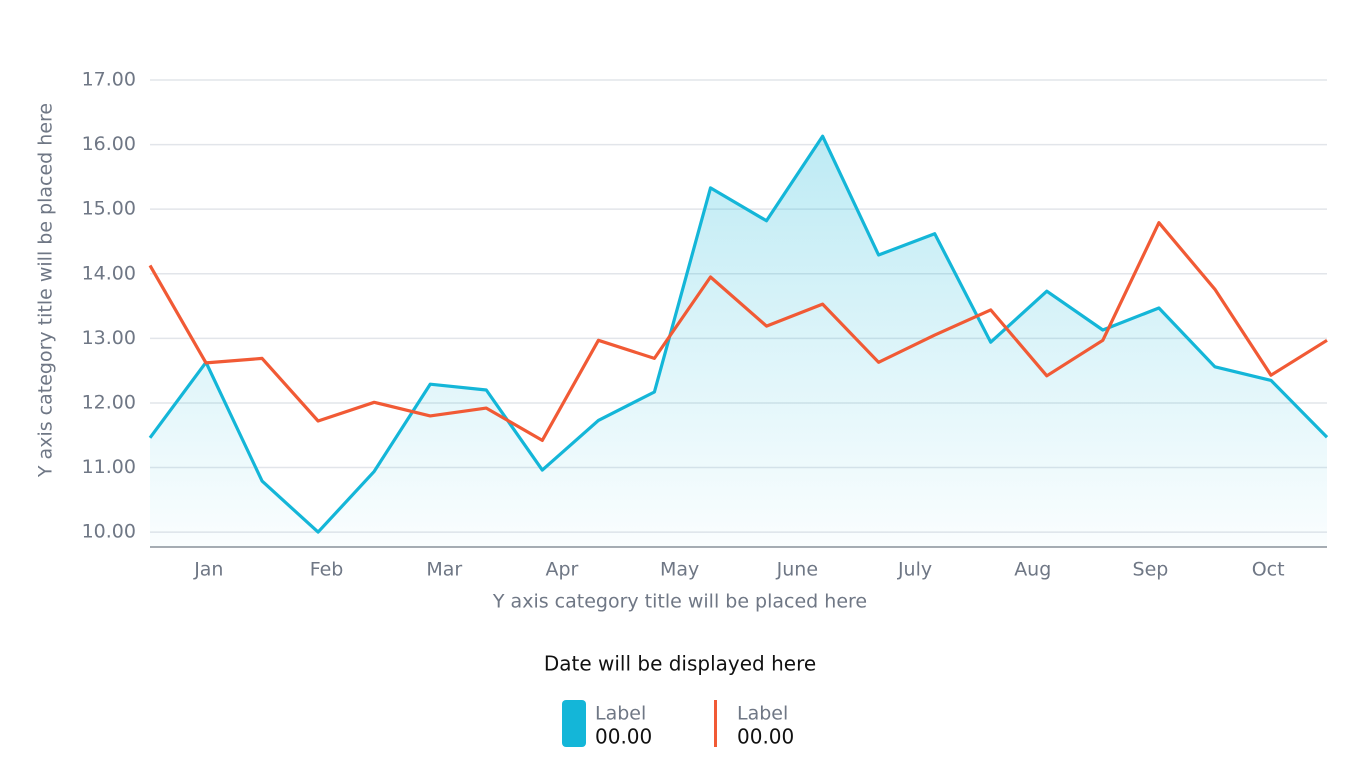 The height and width of the screenshot is (780, 1360). What do you see at coordinates (680, 664) in the screenshot?
I see `legend-title: Date will be displayed here` at bounding box center [680, 664].